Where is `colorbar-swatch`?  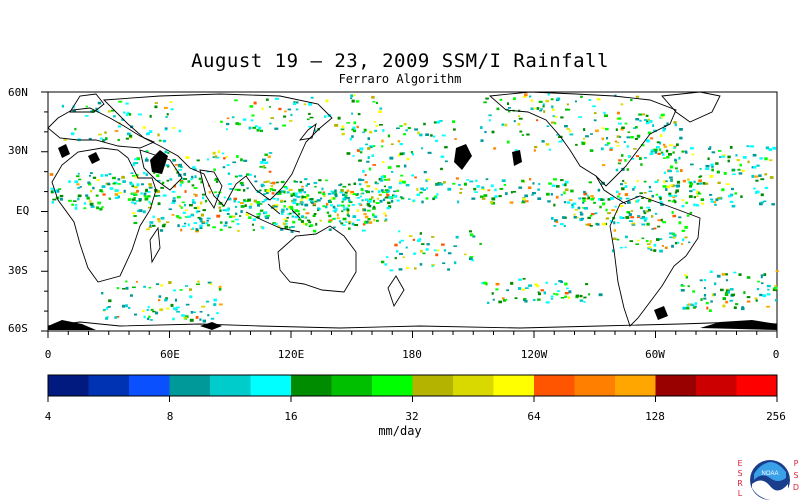 colorbar-swatch is located at coordinates (190, 385).